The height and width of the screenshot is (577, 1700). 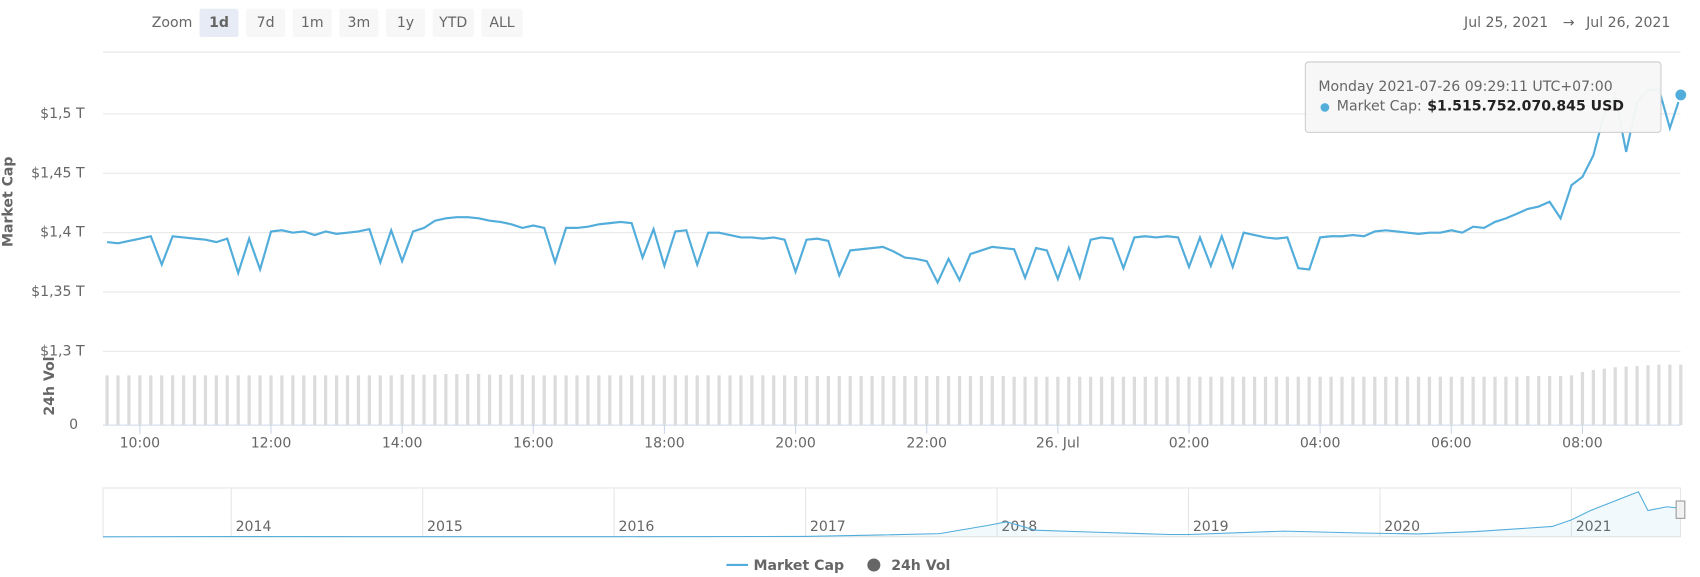 What do you see at coordinates (1402, 527) in the screenshot?
I see `navigator-tick-label: 2020` at bounding box center [1402, 527].